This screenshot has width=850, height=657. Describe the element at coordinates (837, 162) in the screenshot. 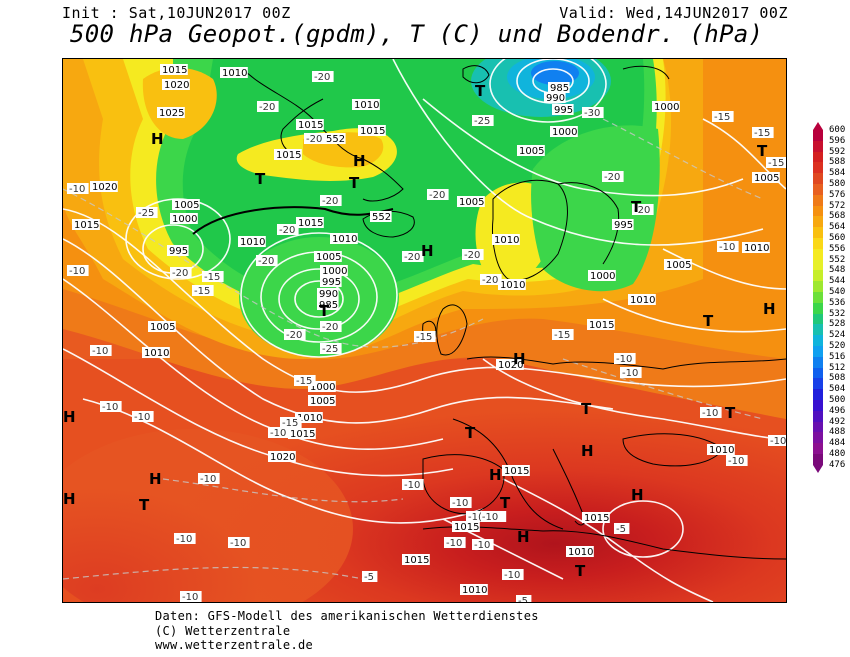

I see `legend-level-label: 588` at that location.